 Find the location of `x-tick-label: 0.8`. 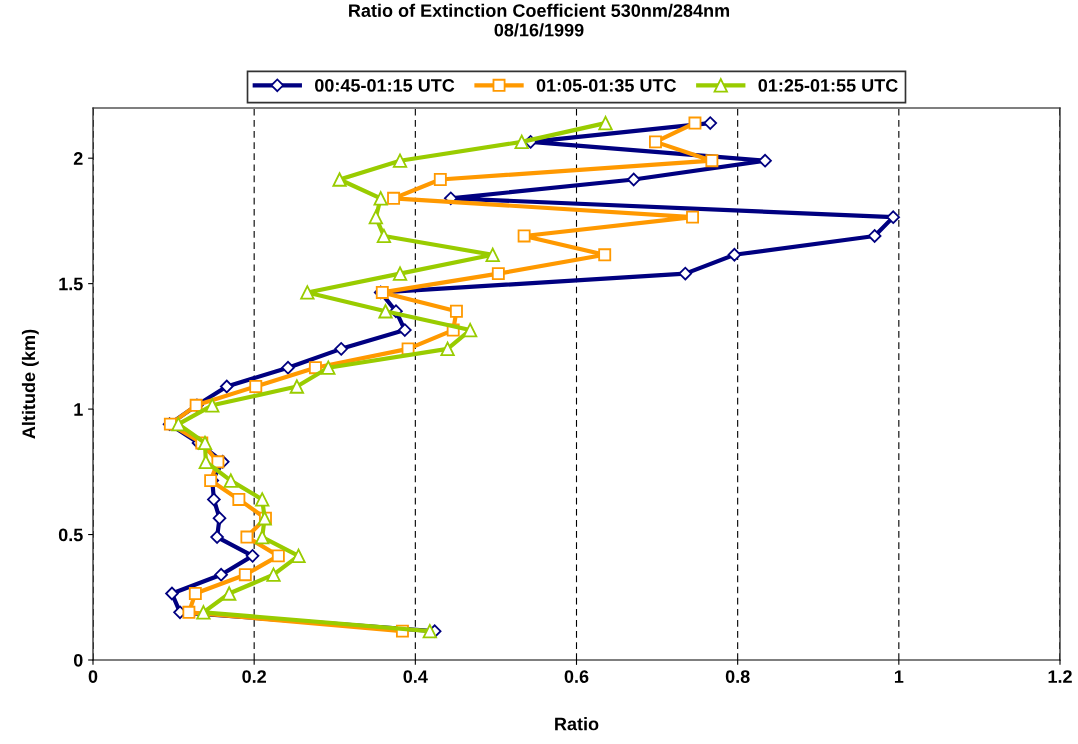

x-tick-label: 0.8 is located at coordinates (737, 676).